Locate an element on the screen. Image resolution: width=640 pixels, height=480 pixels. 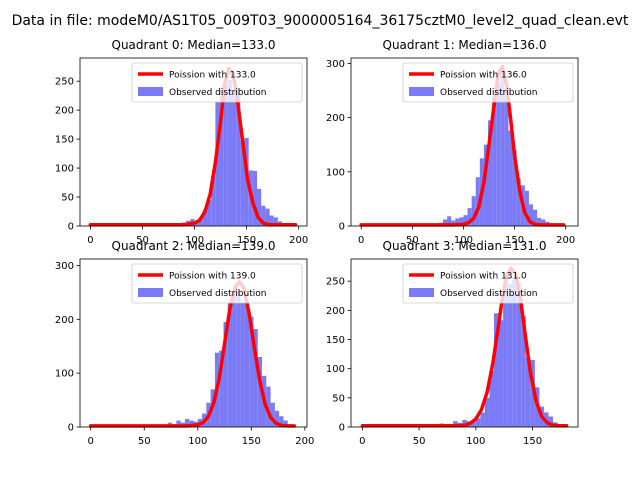
y-tick-label: 150 is located at coordinates (64, 140).